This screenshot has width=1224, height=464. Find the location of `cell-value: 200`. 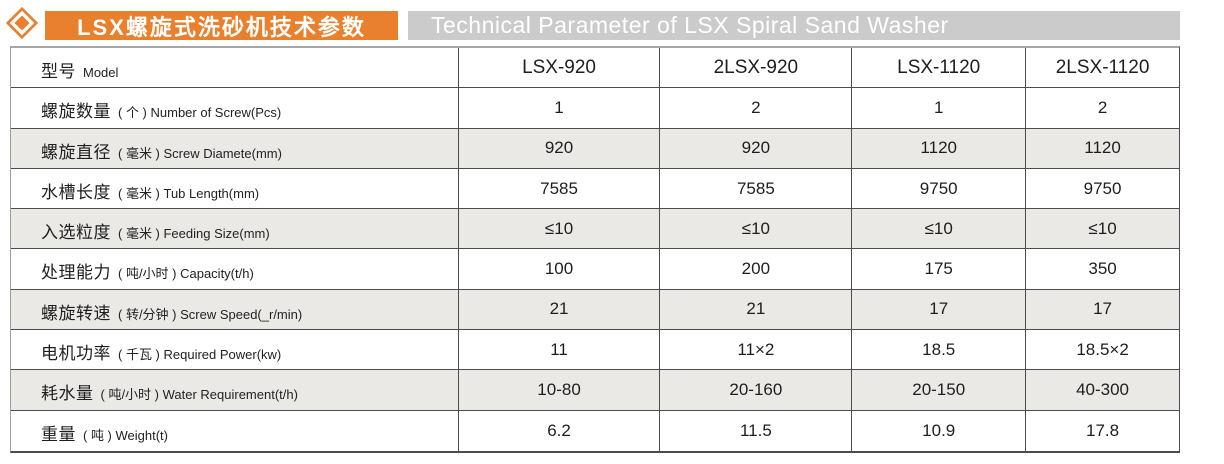

cell-value: 200 is located at coordinates (756, 269).